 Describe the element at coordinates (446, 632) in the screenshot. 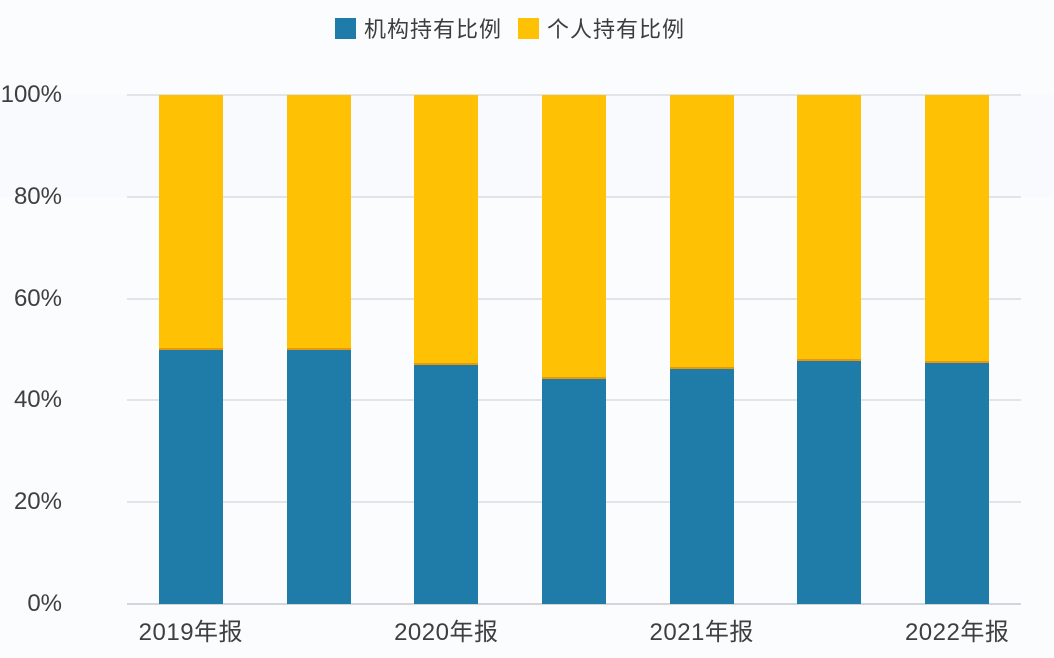

I see `x-axis-tick-label: 2020年报` at that location.